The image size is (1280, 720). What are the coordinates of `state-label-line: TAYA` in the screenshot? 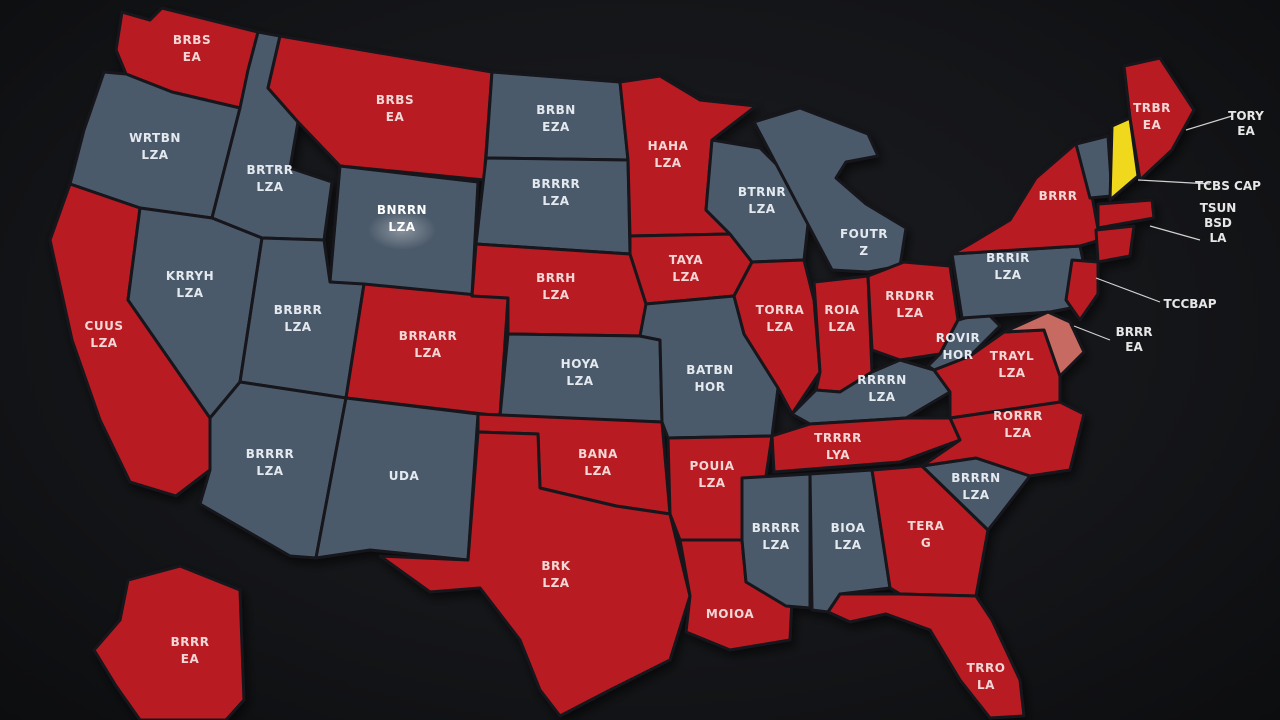 It's located at (686, 260).